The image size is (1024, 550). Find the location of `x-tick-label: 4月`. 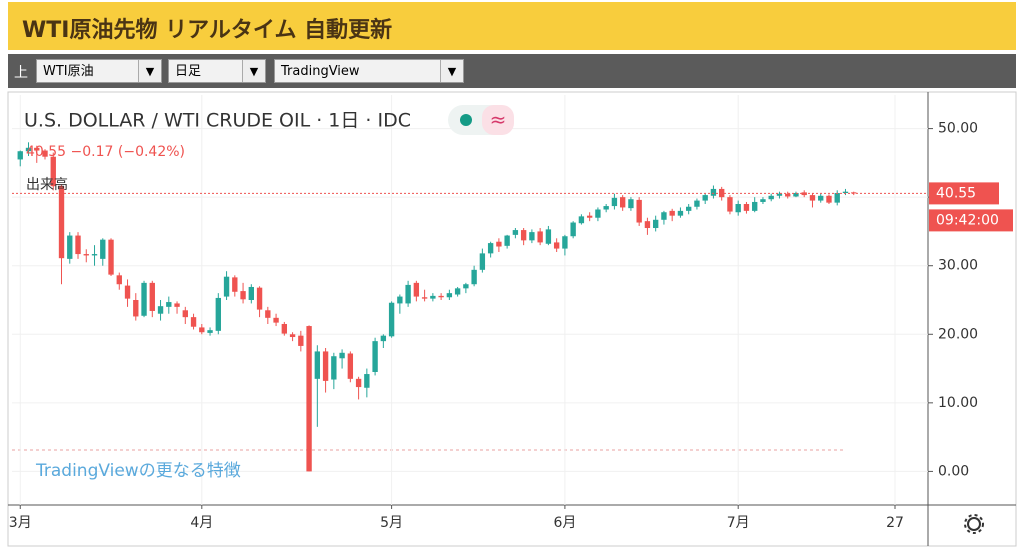

x-tick-label: 4月 is located at coordinates (201, 523).